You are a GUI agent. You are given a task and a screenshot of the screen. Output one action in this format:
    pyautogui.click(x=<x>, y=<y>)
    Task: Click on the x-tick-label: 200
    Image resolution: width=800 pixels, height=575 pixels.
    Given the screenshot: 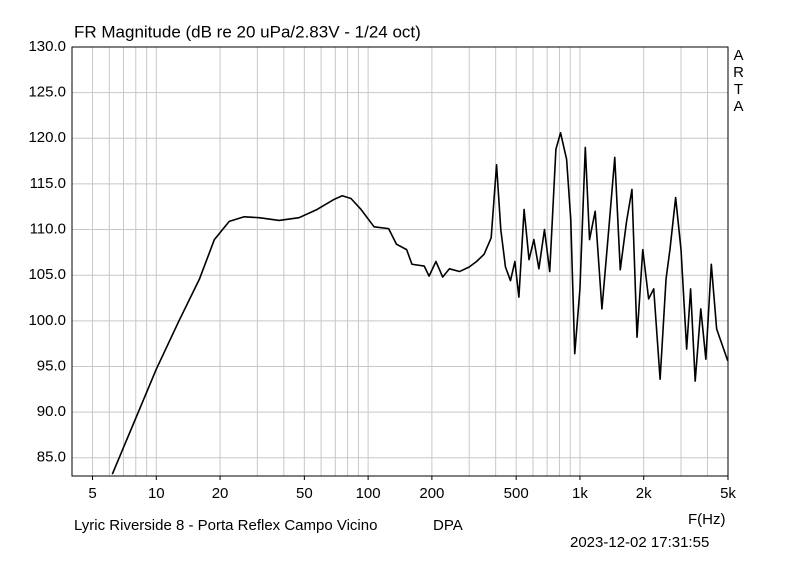 What is the action you would take?
    pyautogui.click(x=431, y=493)
    